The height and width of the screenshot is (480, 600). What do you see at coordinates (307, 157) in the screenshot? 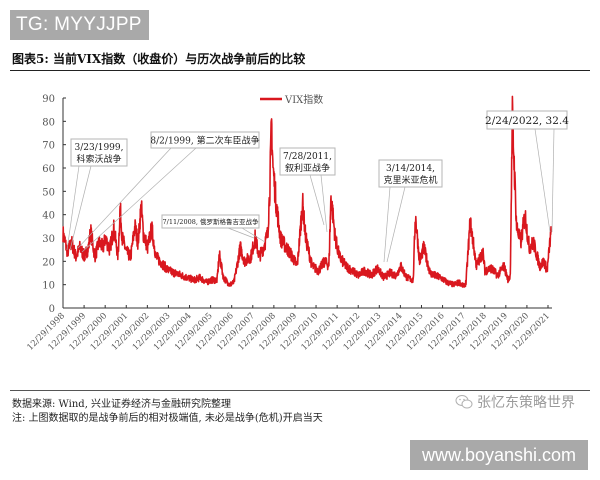
I see `callout-text: 7/28/2011,` at bounding box center [307, 157].